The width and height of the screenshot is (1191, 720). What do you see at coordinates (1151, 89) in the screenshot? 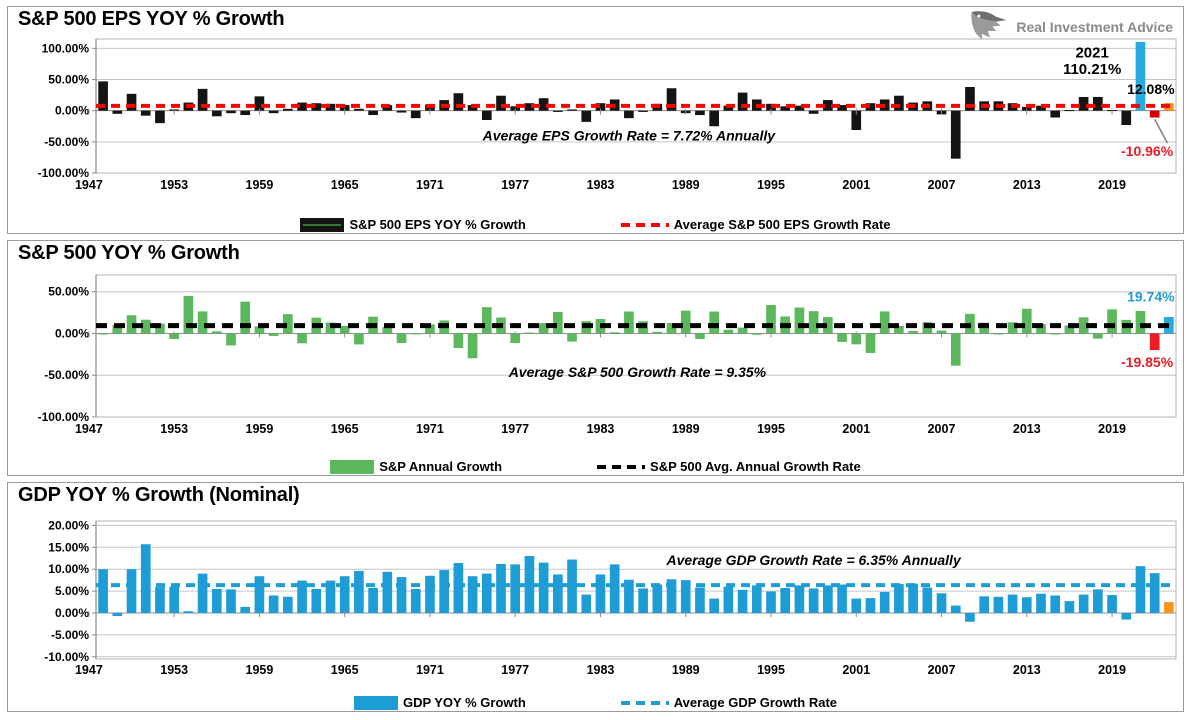
I see `svg-text: 12.08%` at bounding box center [1151, 89].